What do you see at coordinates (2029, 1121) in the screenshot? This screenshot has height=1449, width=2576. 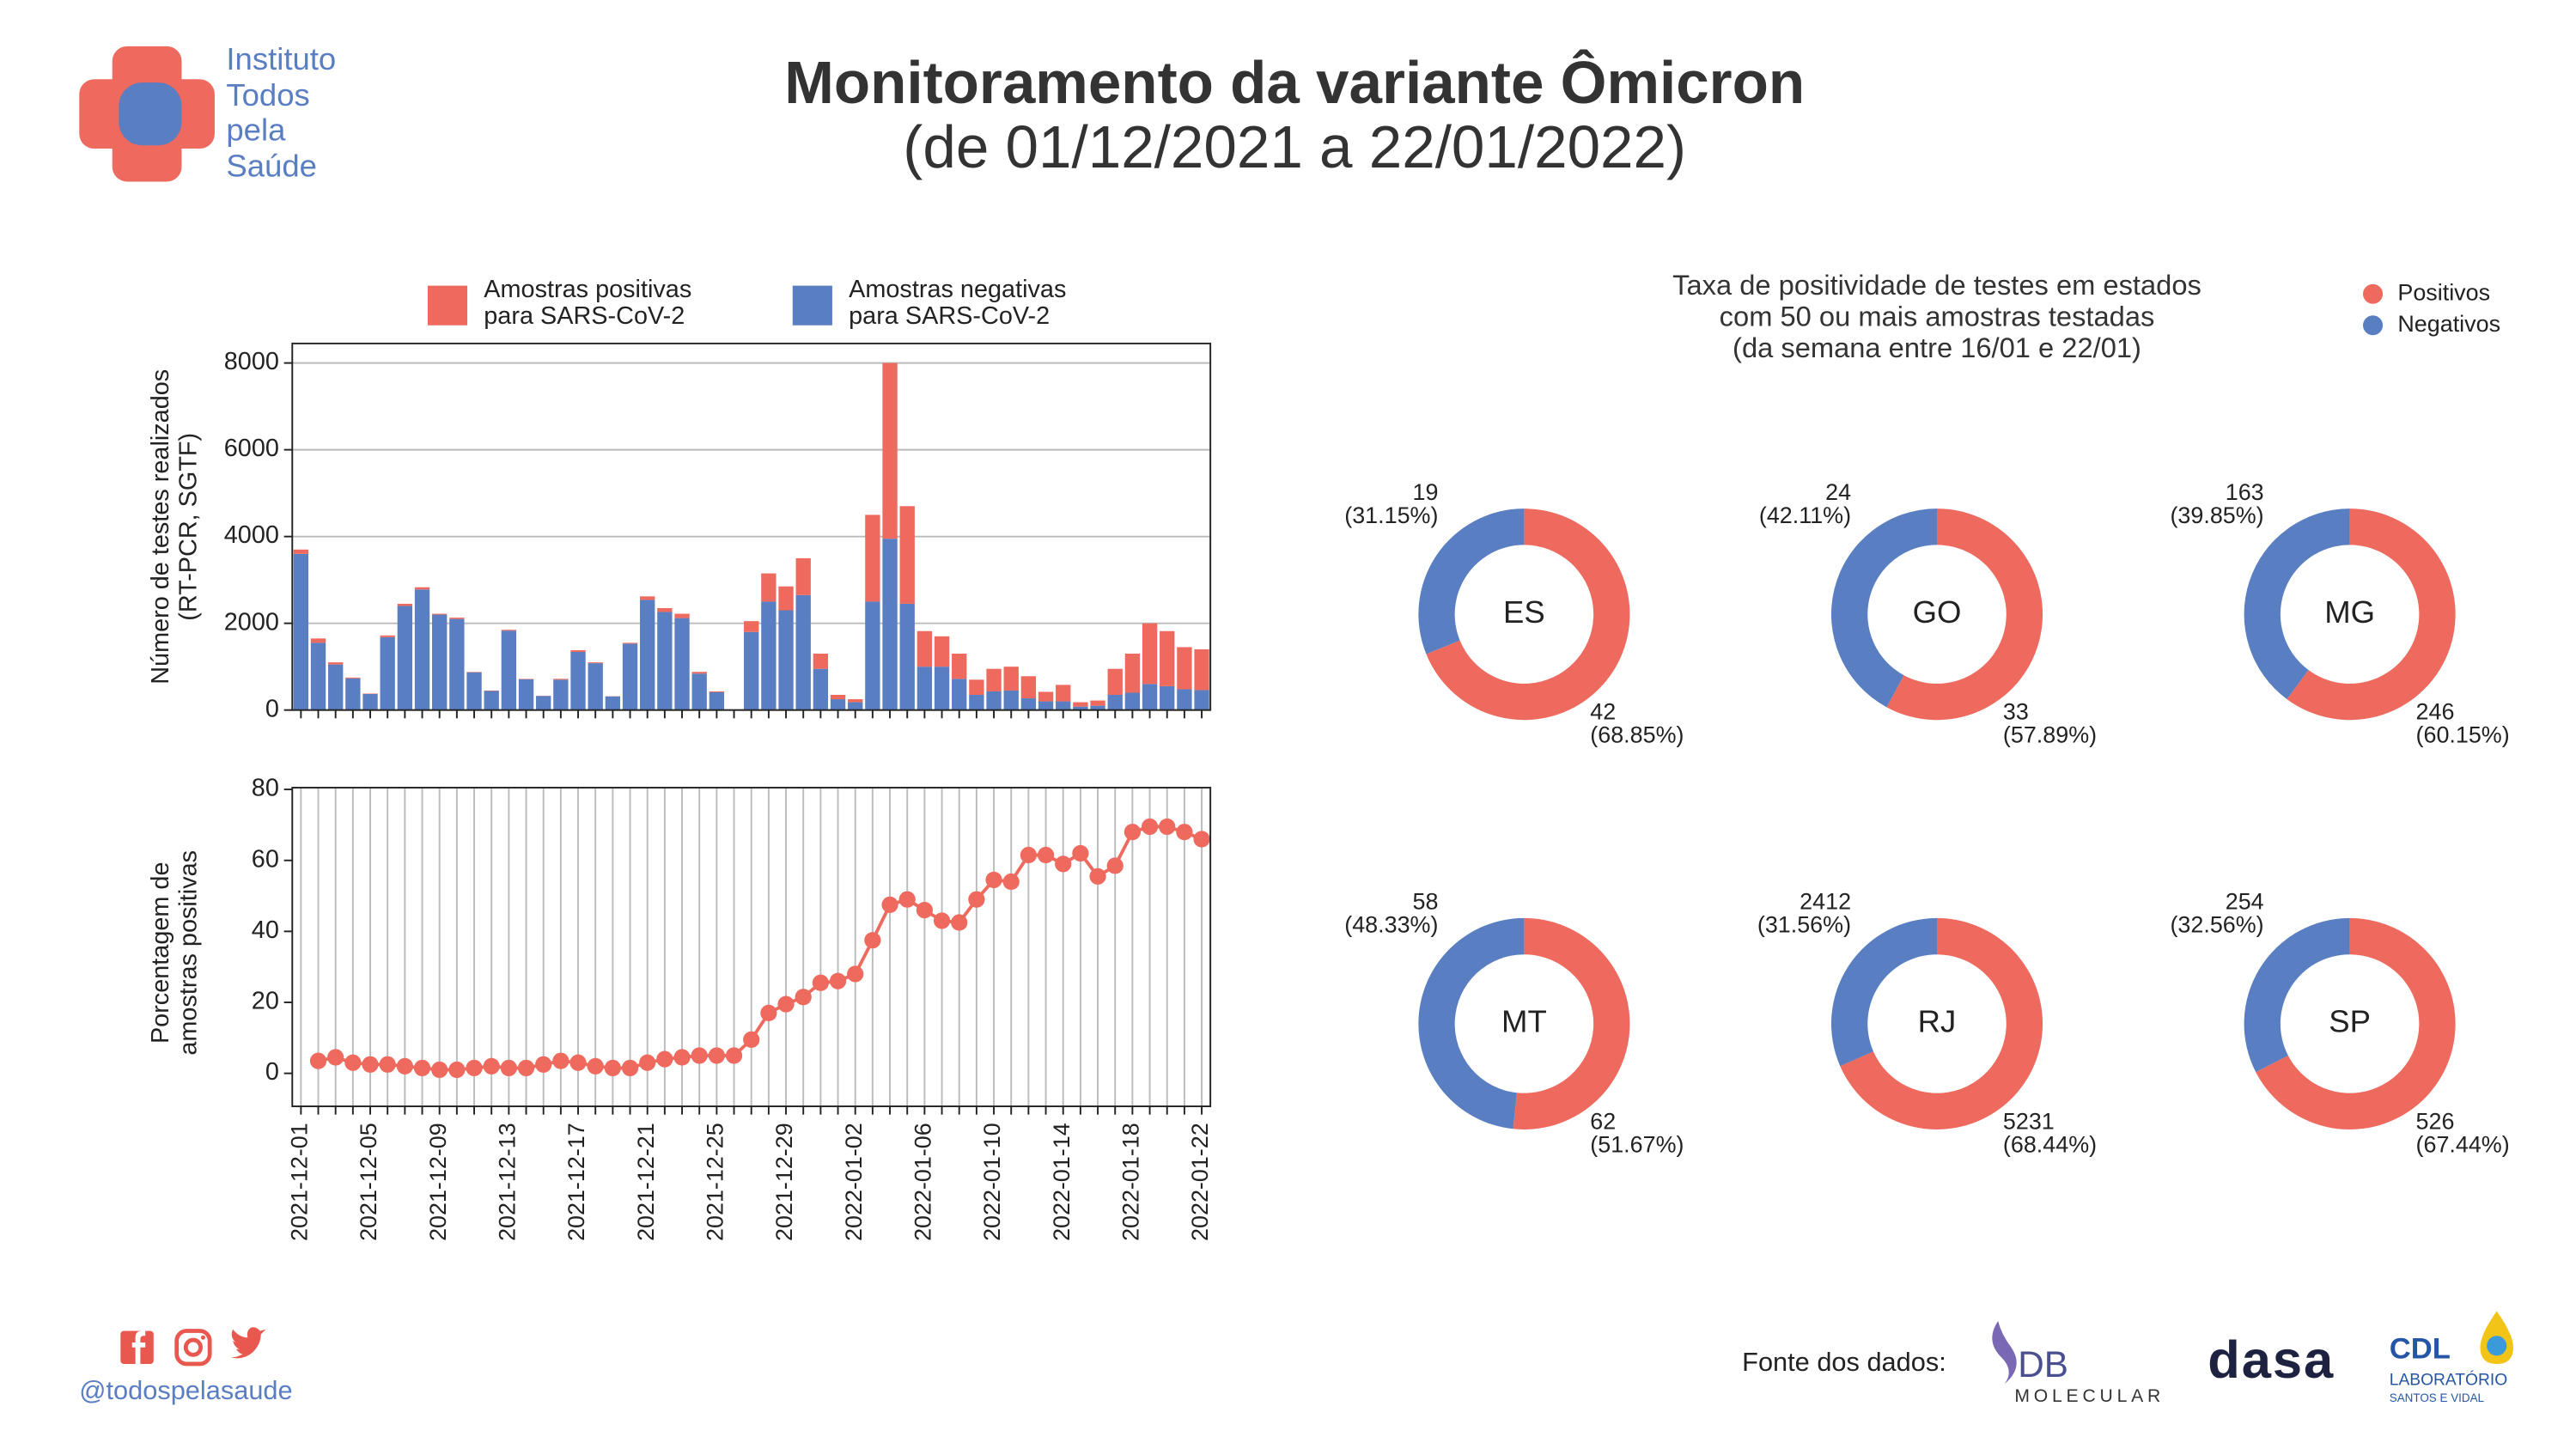 I see `value-label: 5231` at bounding box center [2029, 1121].